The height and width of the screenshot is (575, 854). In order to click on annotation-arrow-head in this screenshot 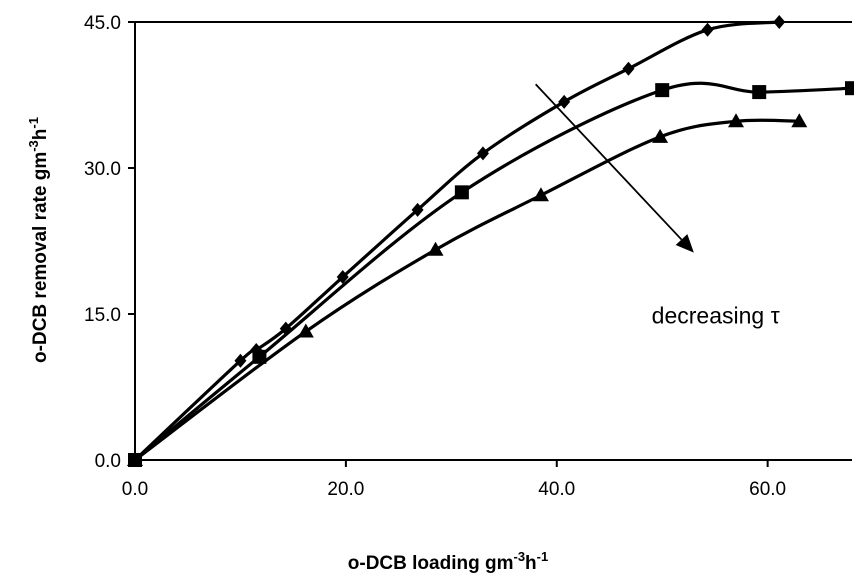, I will do `click(684, 243)`.